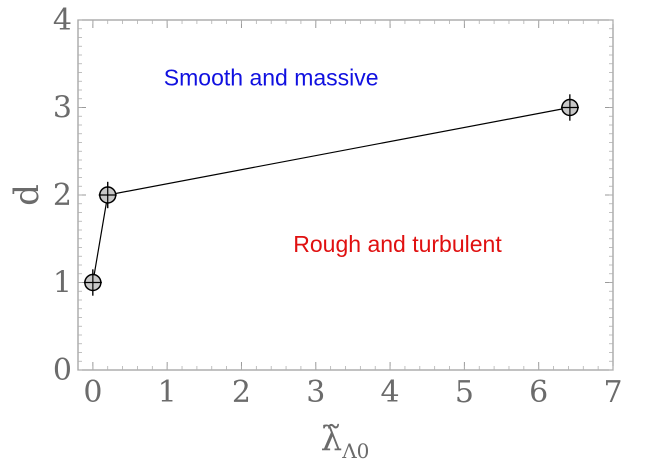 This screenshot has width=645, height=467. What do you see at coordinates (464, 392) in the screenshot?
I see `x-tick-label: 5` at bounding box center [464, 392].